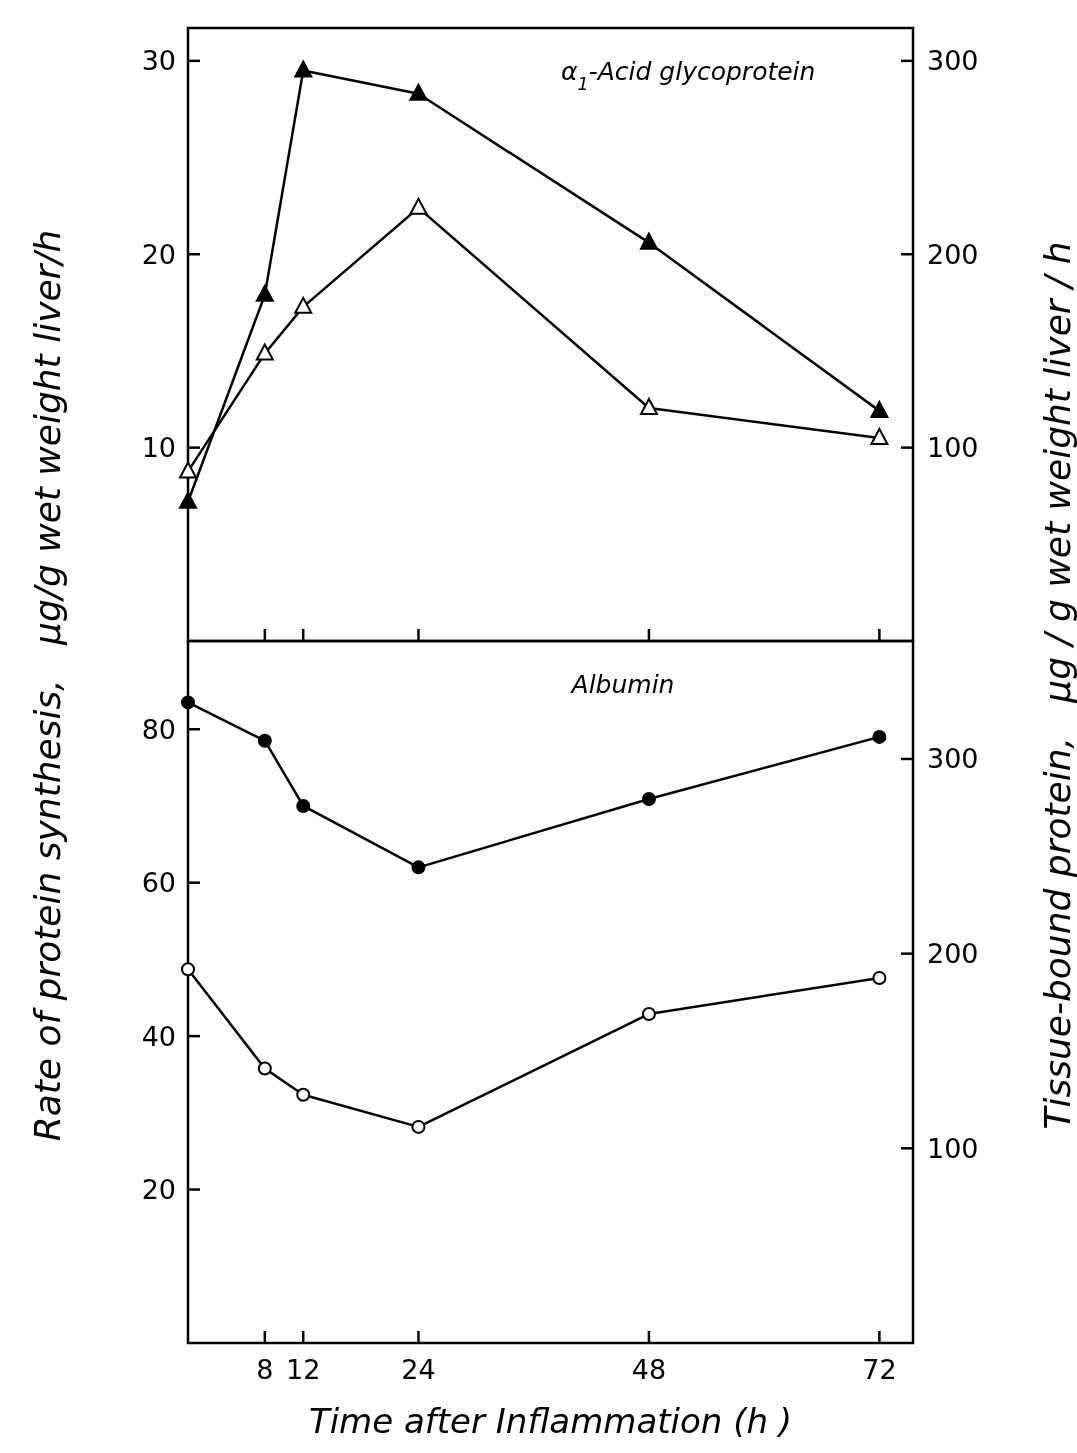 The width and height of the screenshot is (1077, 1453). What do you see at coordinates (688, 75) in the screenshot?
I see `text: α$_{1}$-Acid glycoprotein` at bounding box center [688, 75].